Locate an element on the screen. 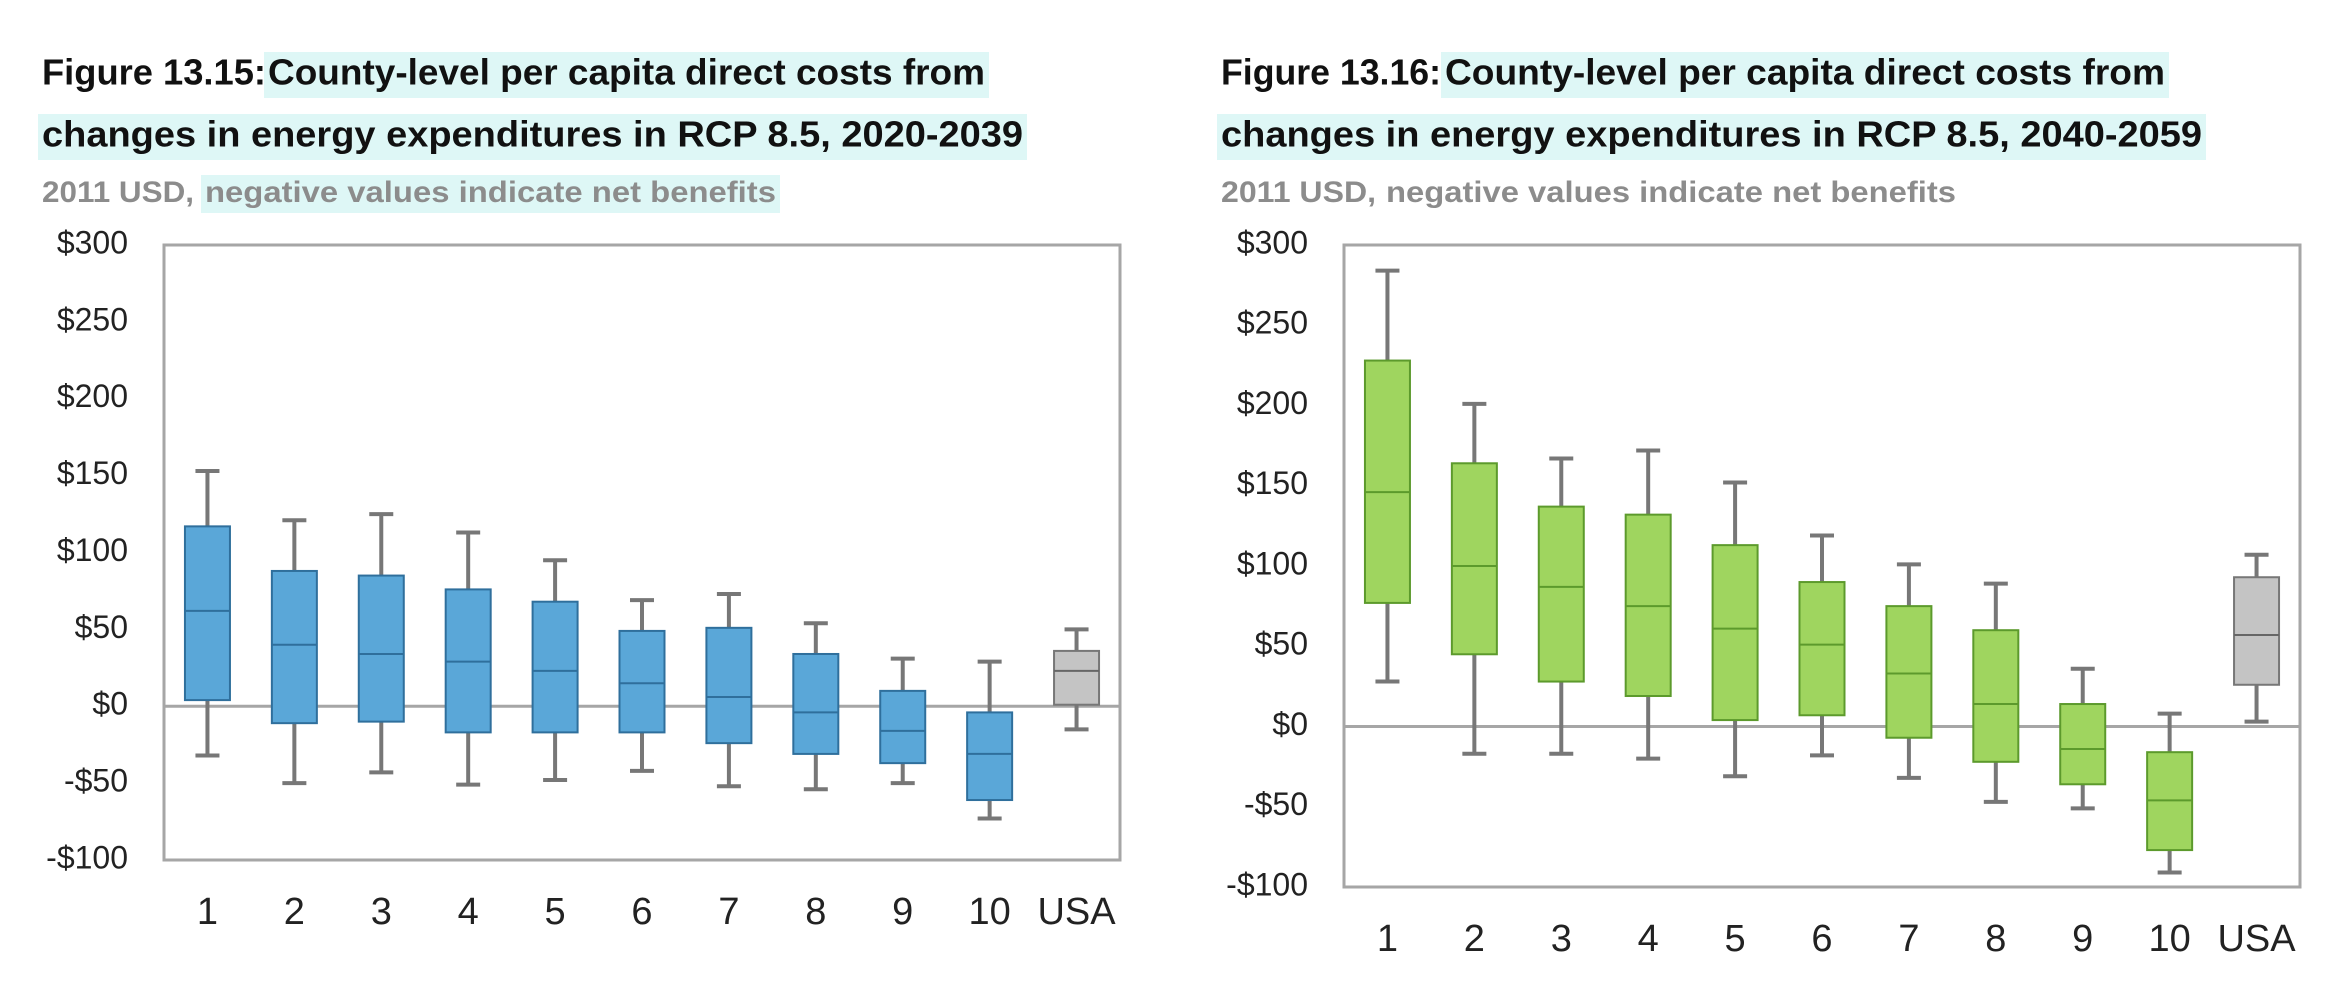 The image size is (2329, 998). figure-label: Figure 13.15: is located at coordinates (154, 72).